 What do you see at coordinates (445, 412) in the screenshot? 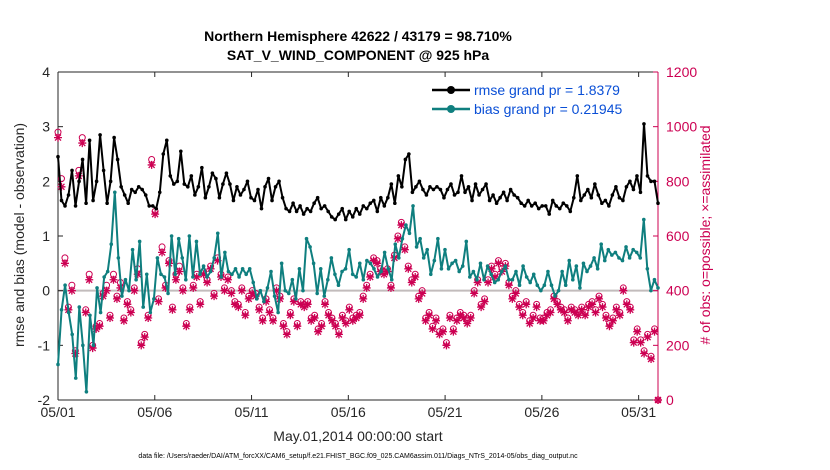
I see `x-tick-label: 05/21` at bounding box center [445, 412].